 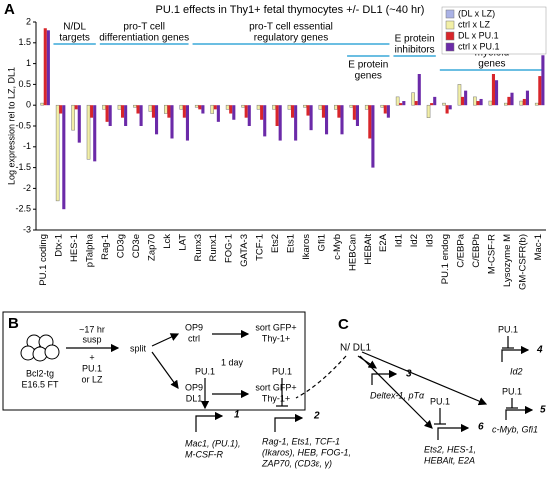 I want to click on group-label: regulatory genes, so click(x=291, y=38).